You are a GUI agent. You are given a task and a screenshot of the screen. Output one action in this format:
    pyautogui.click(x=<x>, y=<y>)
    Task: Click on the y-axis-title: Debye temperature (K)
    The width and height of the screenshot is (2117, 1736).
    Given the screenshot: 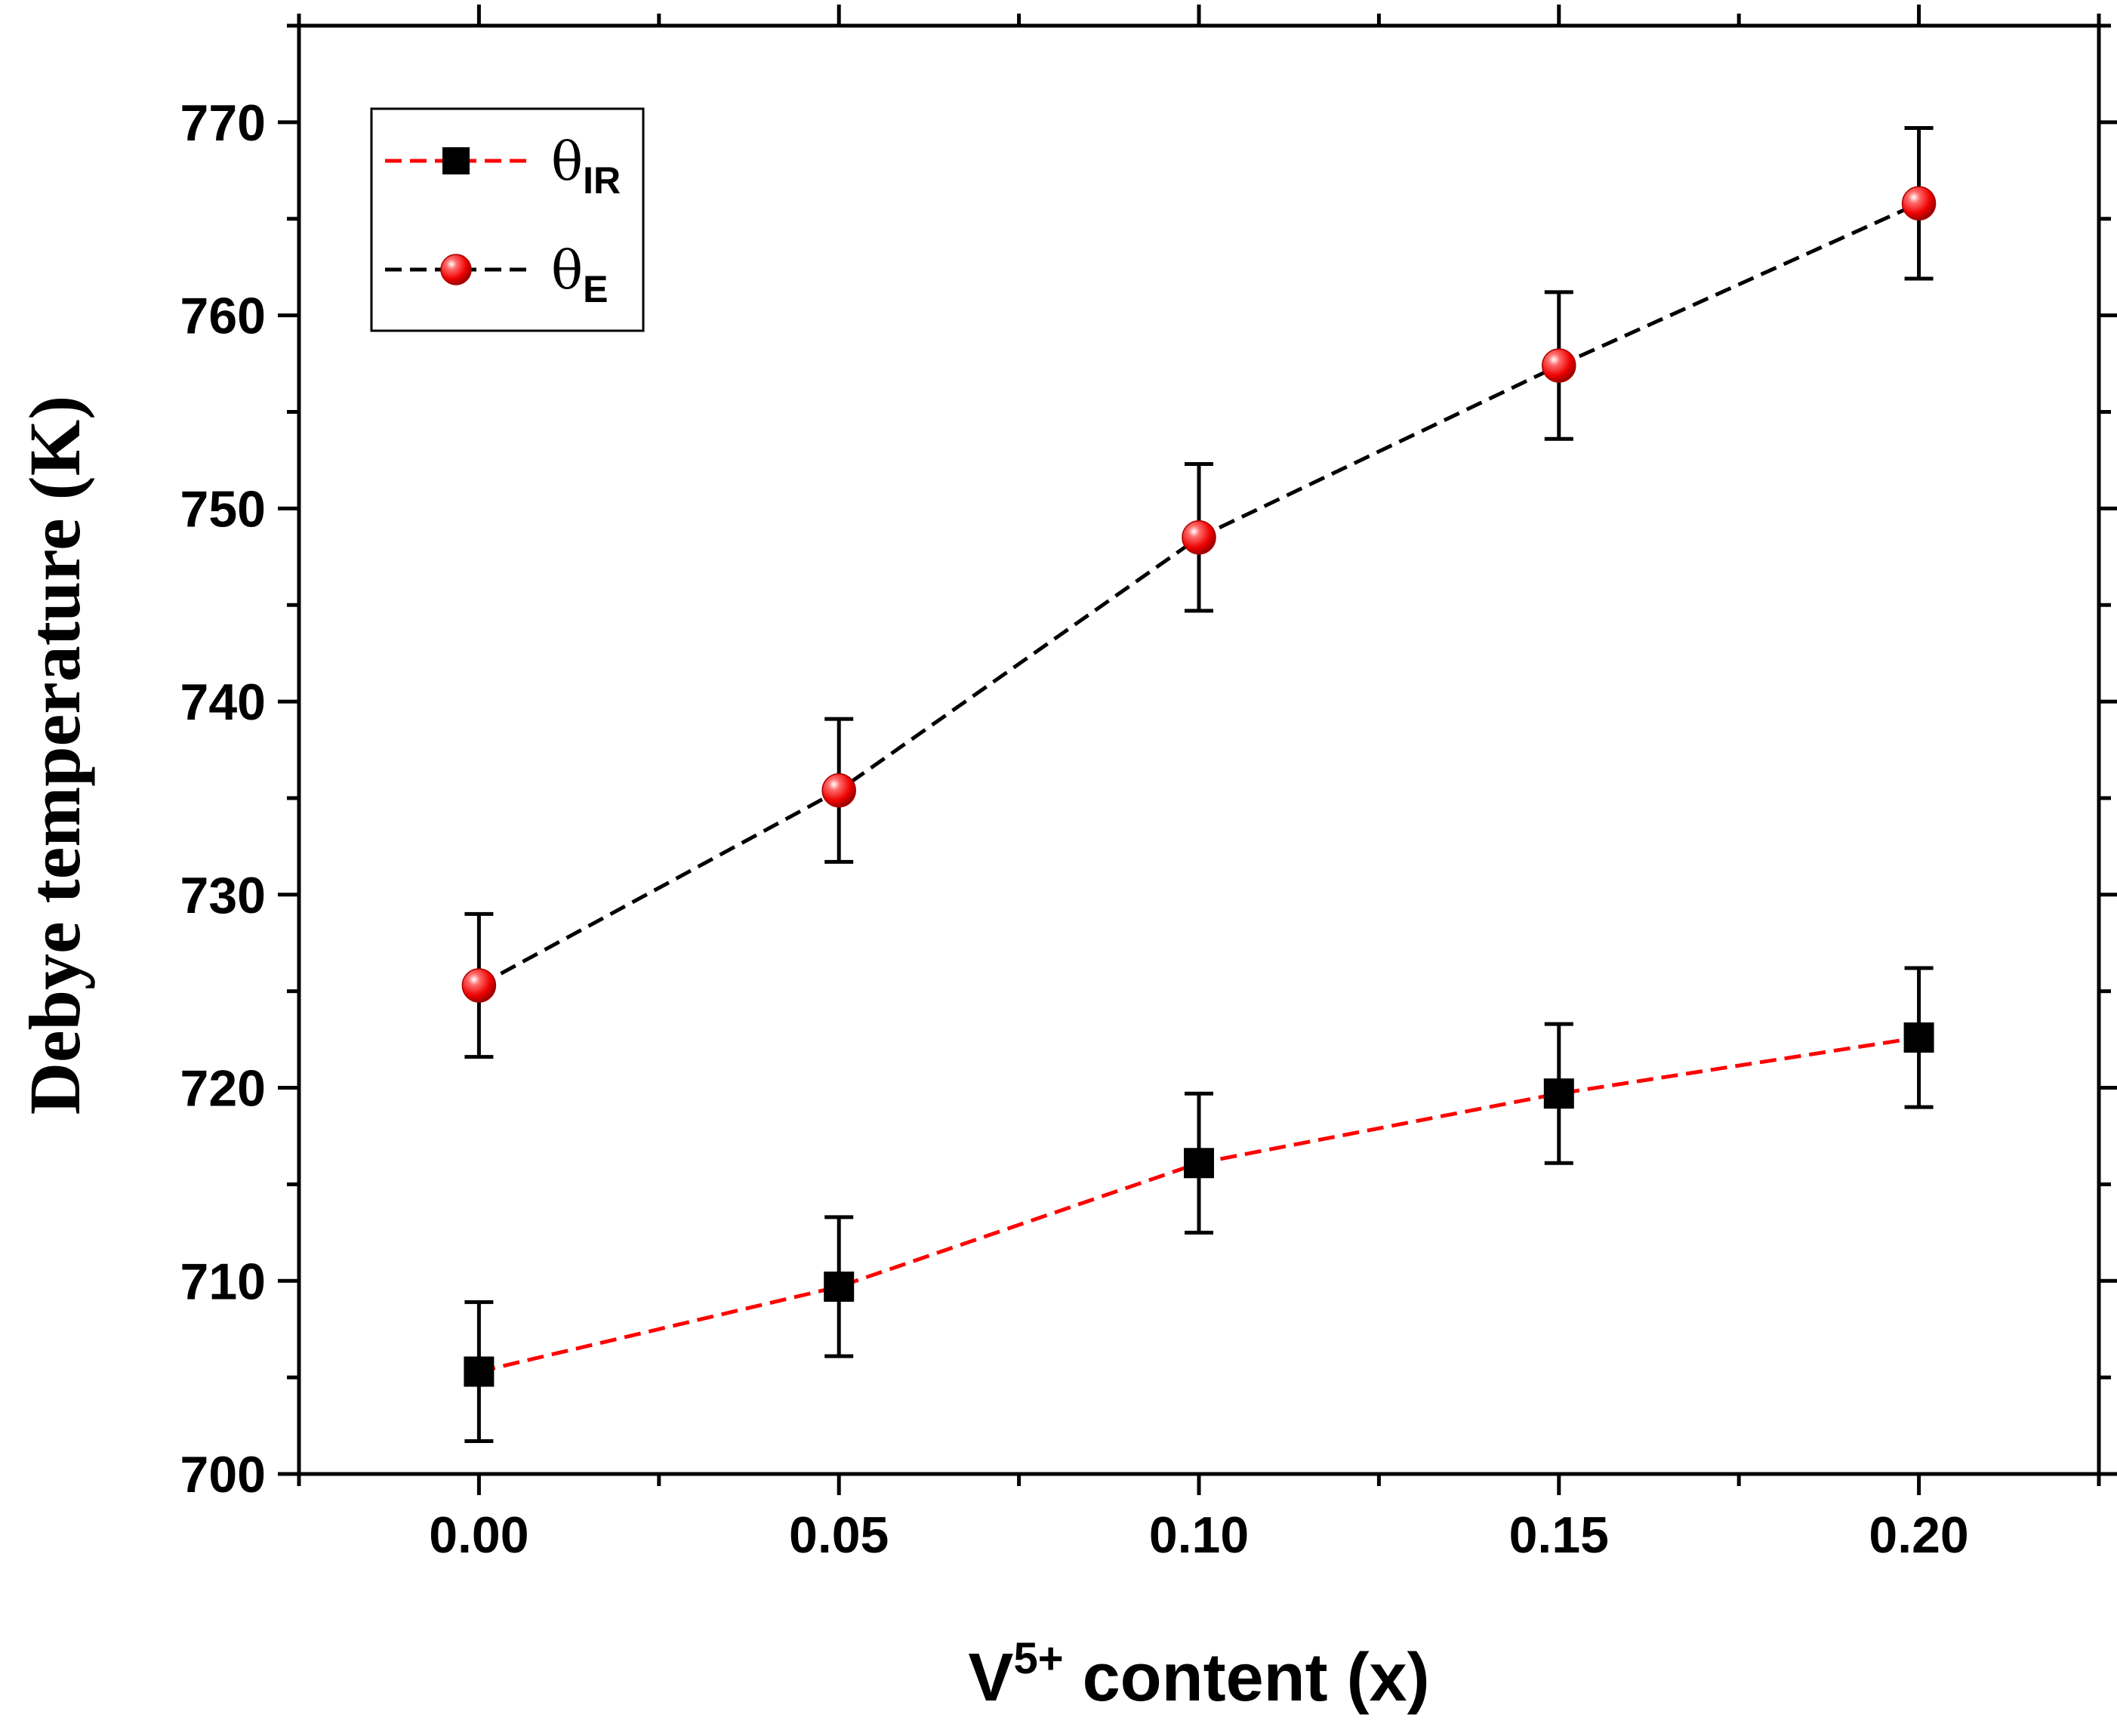 What is the action you would take?
    pyautogui.click(x=55, y=756)
    